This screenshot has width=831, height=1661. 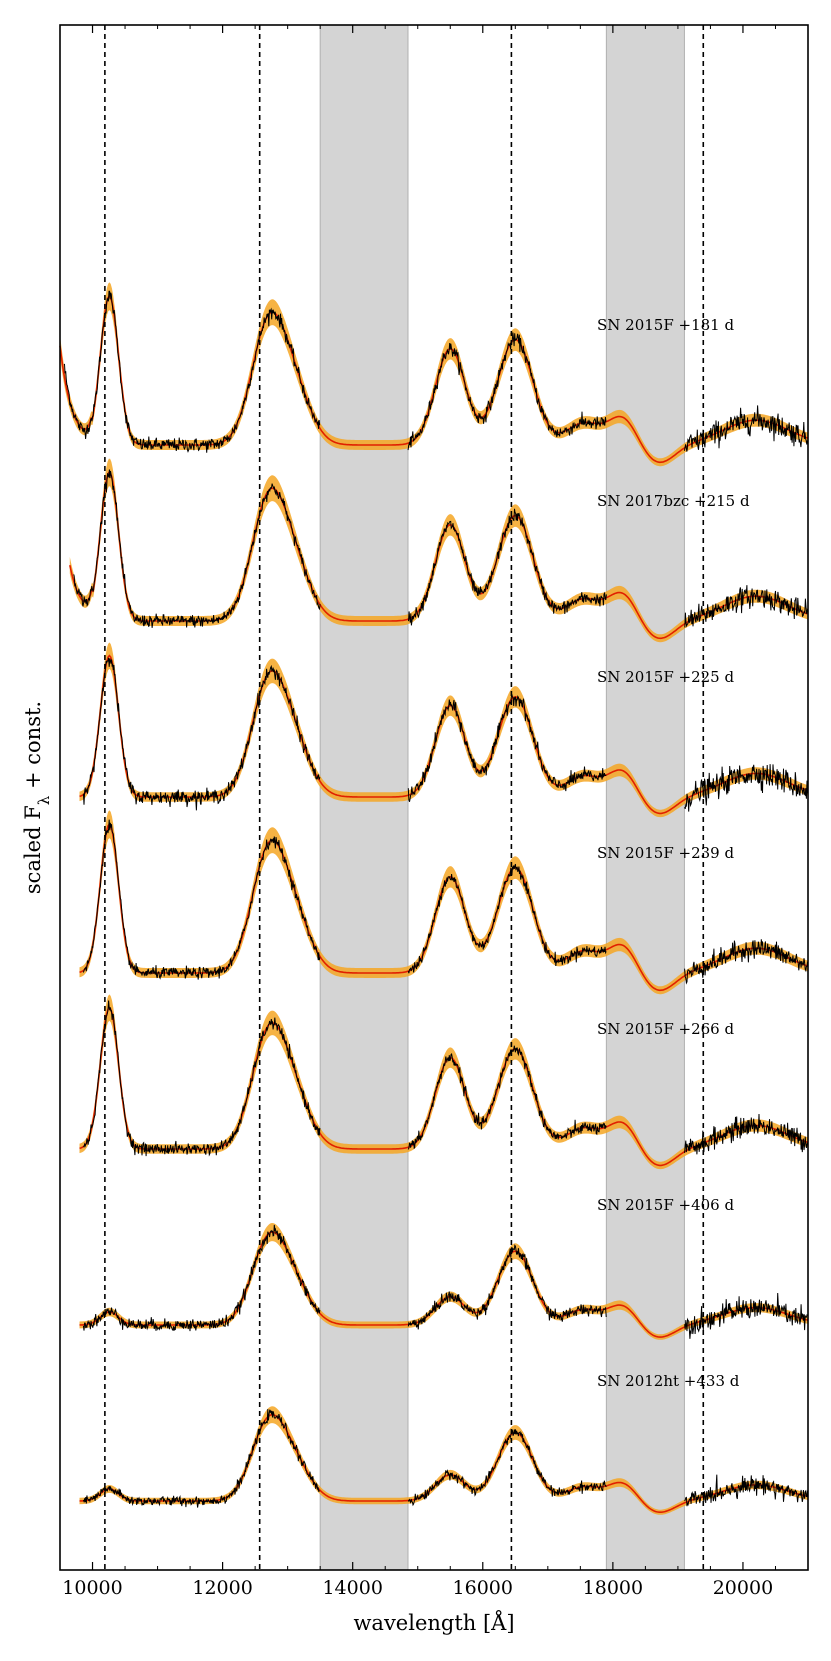 What do you see at coordinates (222, 1588) in the screenshot?
I see `x-tick-label: 12000` at bounding box center [222, 1588].